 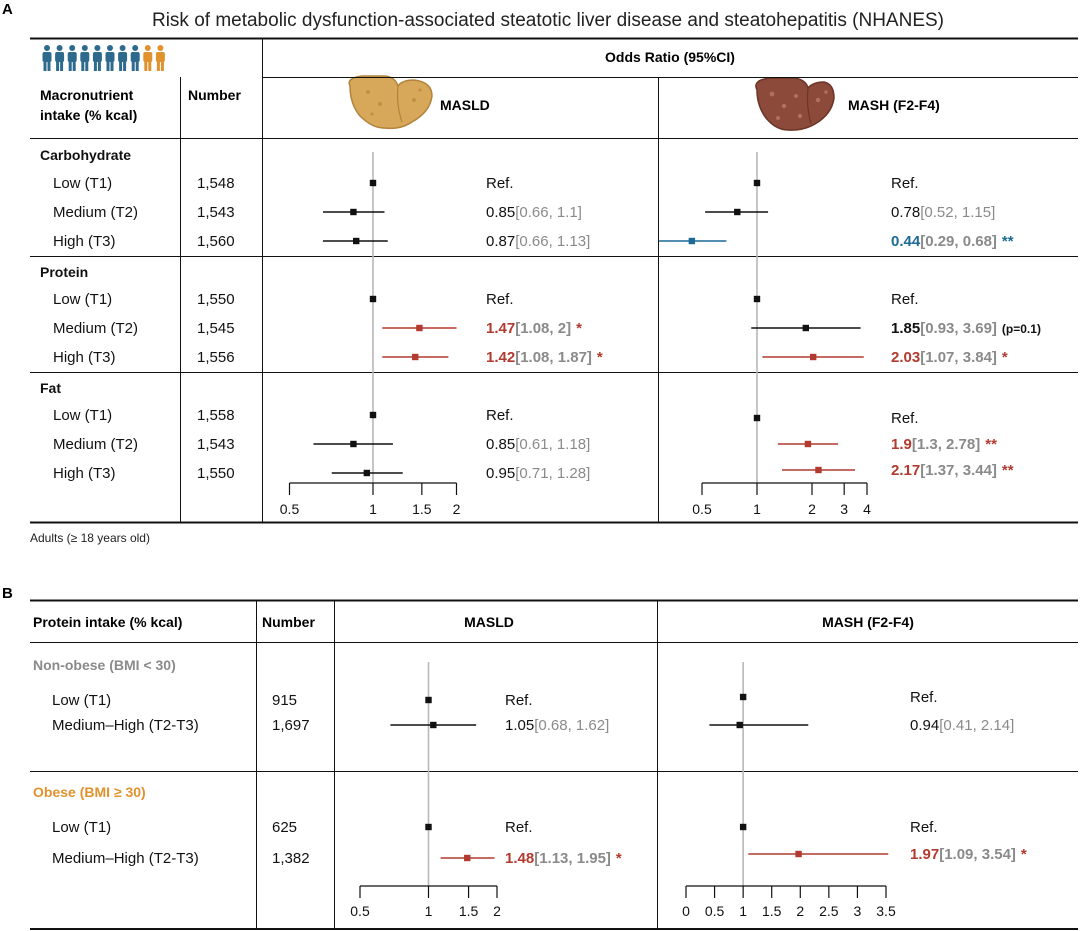 I want to click on row-label: Medium (T2), so click(x=95, y=444).